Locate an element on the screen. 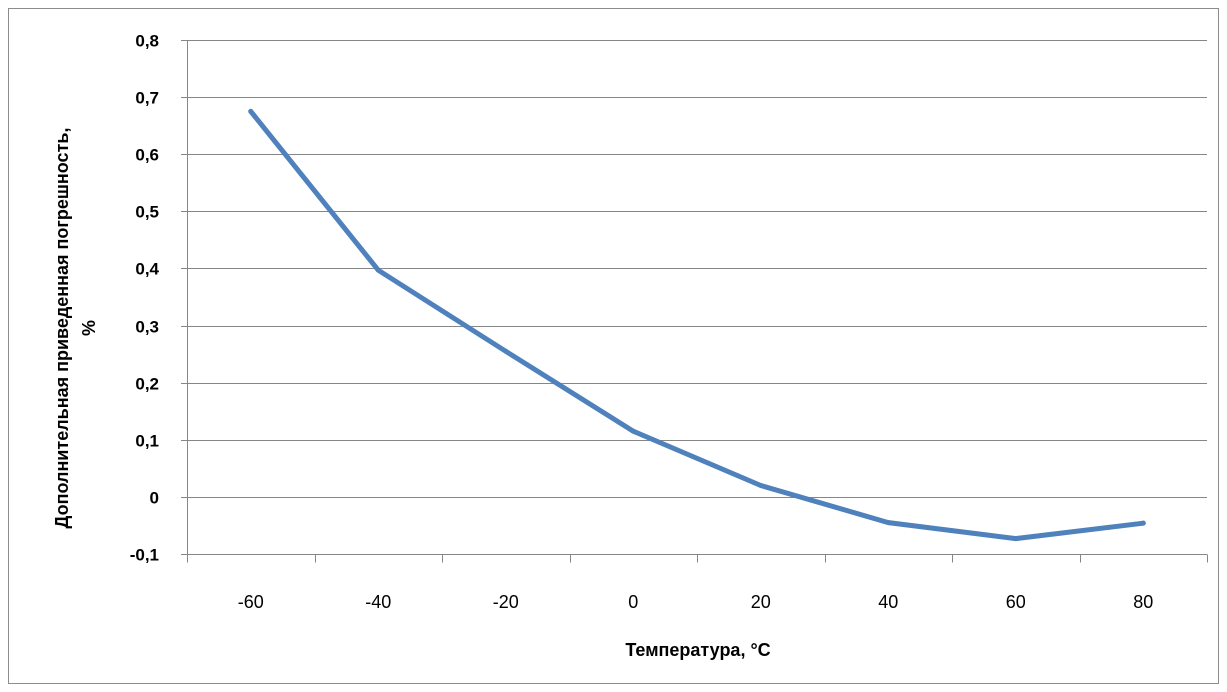  x-tick-label: 80 is located at coordinates (1143, 602).